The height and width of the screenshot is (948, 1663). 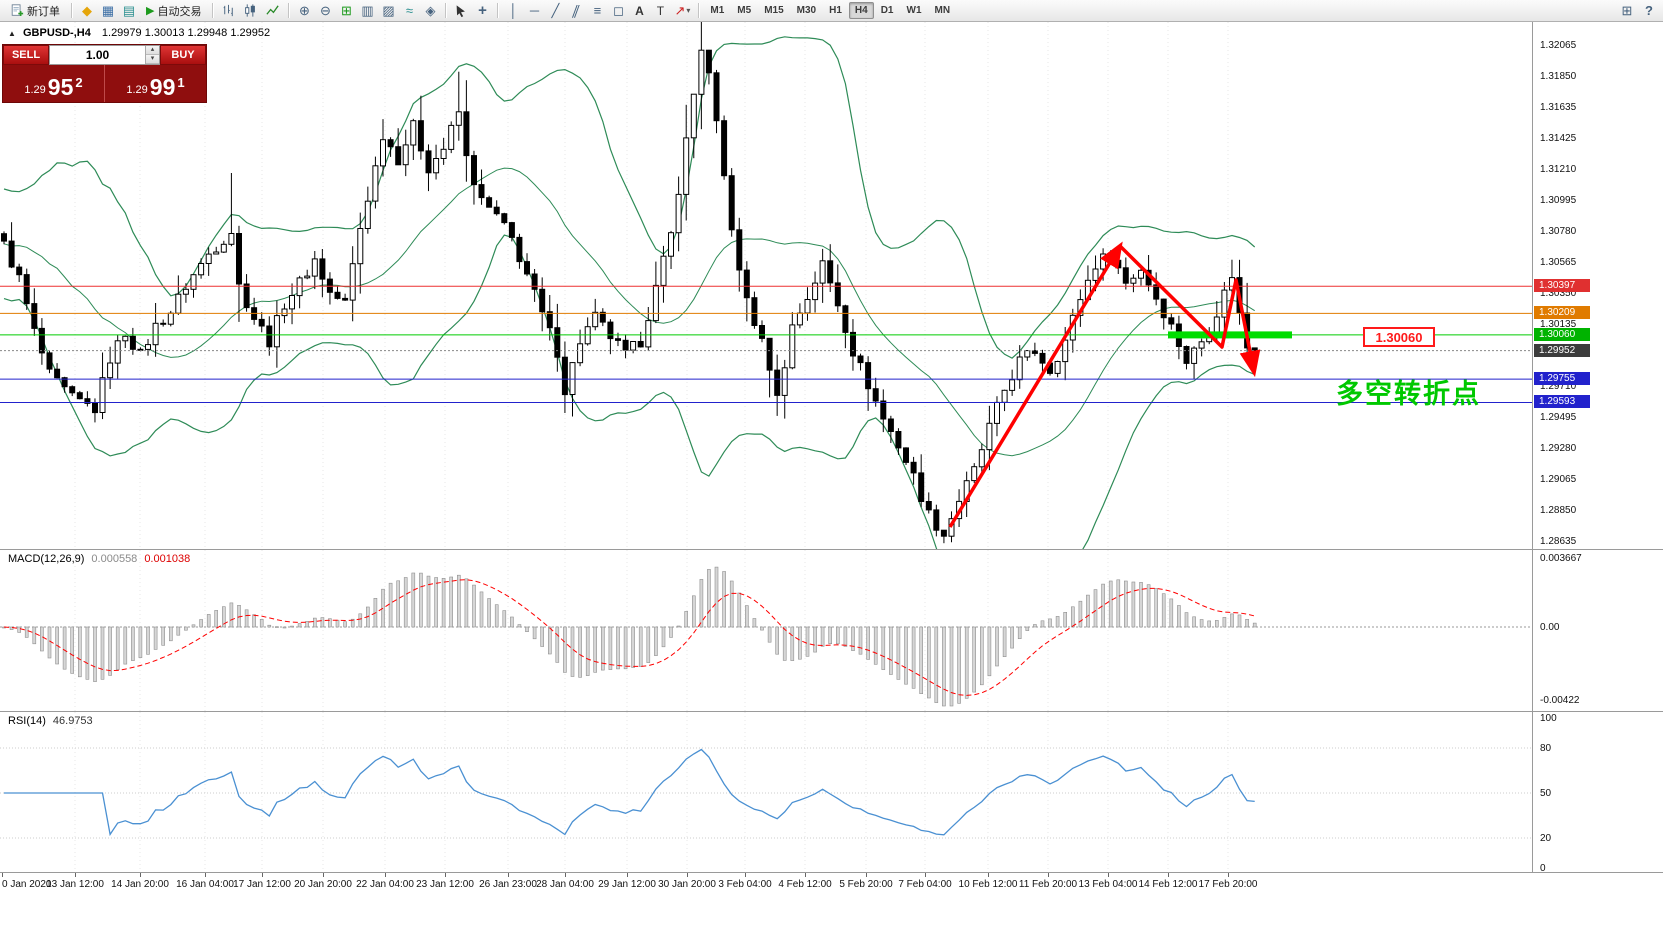 What do you see at coordinates (129, 10) in the screenshot?
I see `data-window-icon: ▤` at bounding box center [129, 10].